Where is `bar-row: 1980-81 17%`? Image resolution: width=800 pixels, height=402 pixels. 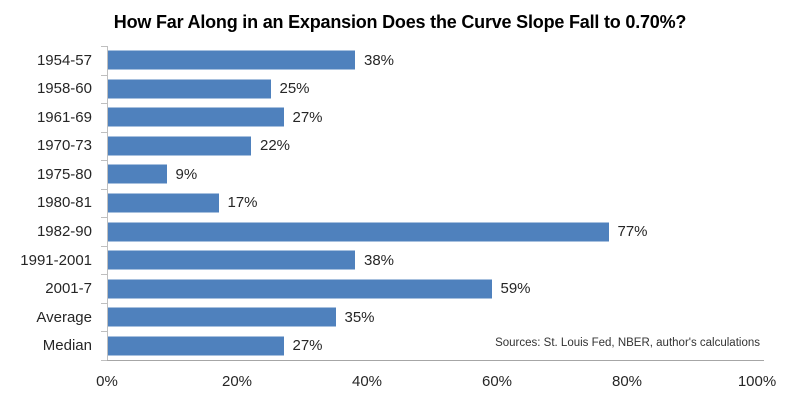 bar-row: 1980-81 17% is located at coordinates (400, 203).